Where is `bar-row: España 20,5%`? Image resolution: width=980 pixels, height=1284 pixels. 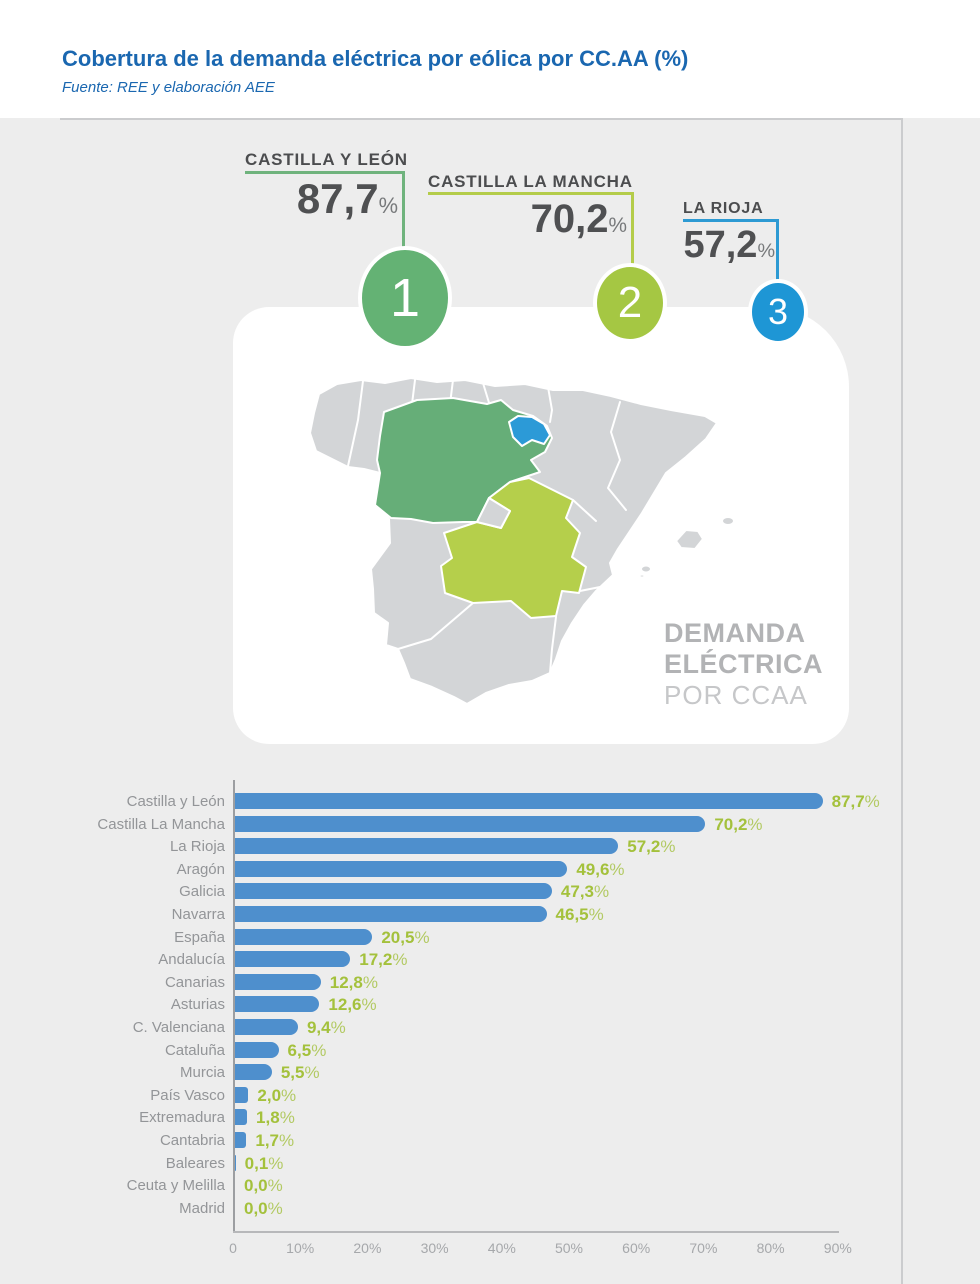
bar-row: España 20,5% is located at coordinates (490, 937).